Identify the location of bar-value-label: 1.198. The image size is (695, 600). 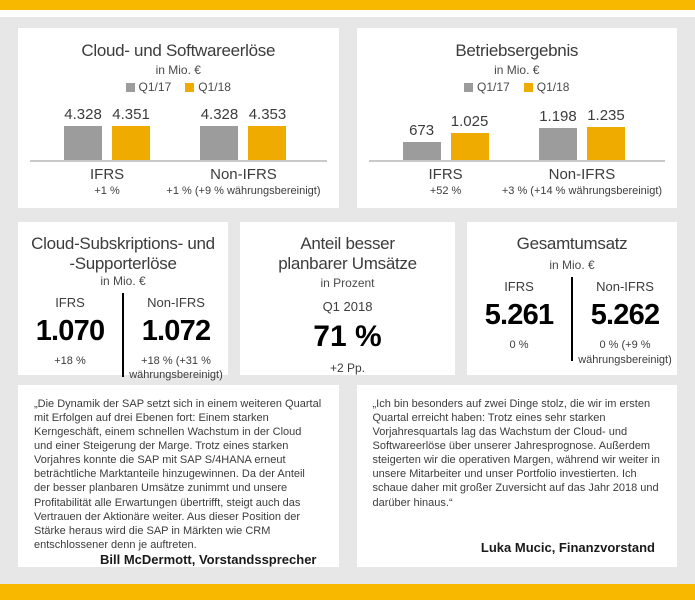
(558, 116).